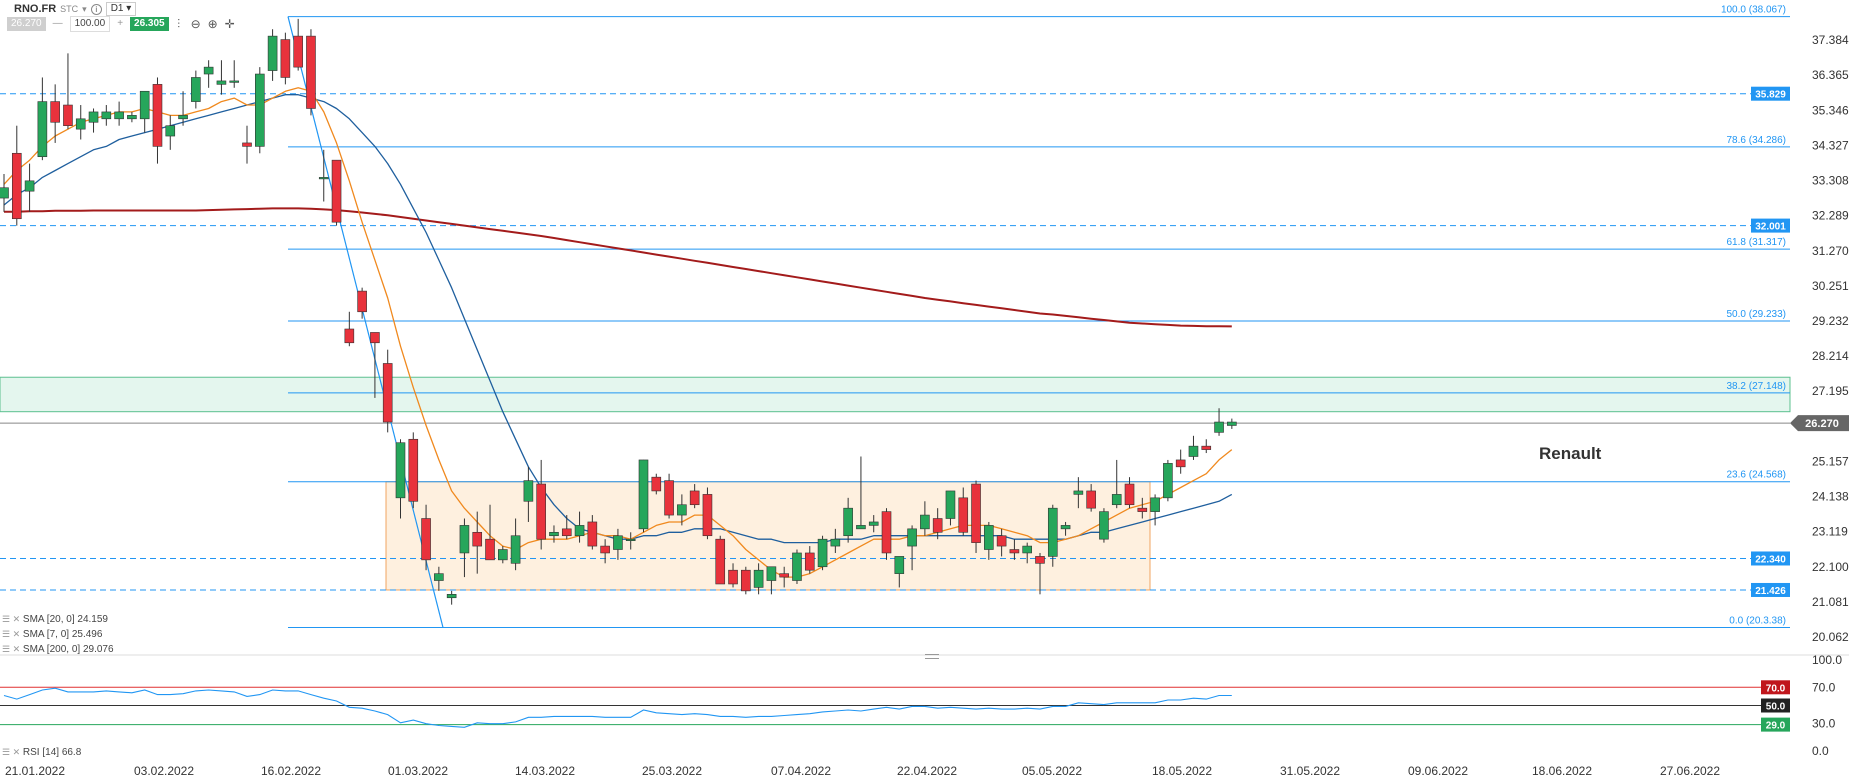 The width and height of the screenshot is (1849, 782). Describe the element at coordinates (1824, 687) in the screenshot. I see `rsi-axis-label: 70.0` at that location.